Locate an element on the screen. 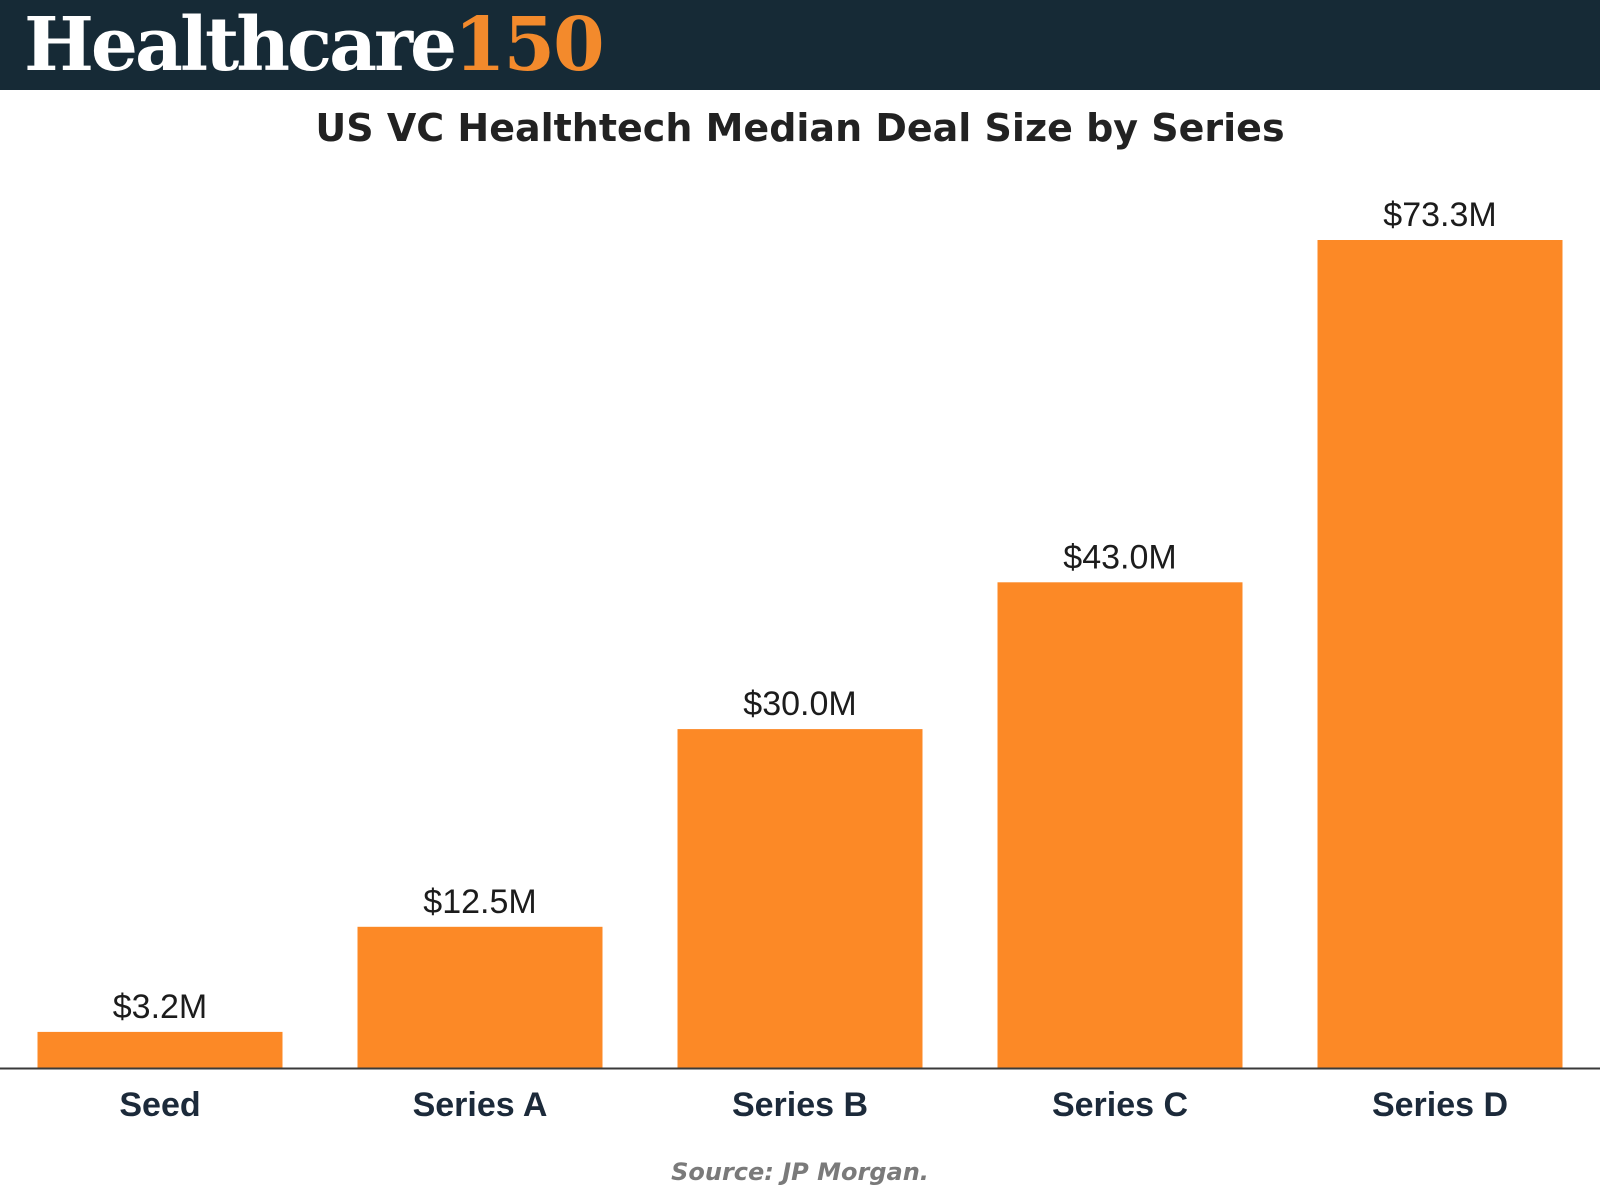 The image size is (1600, 1200). bar-seed is located at coordinates (160, 1049).